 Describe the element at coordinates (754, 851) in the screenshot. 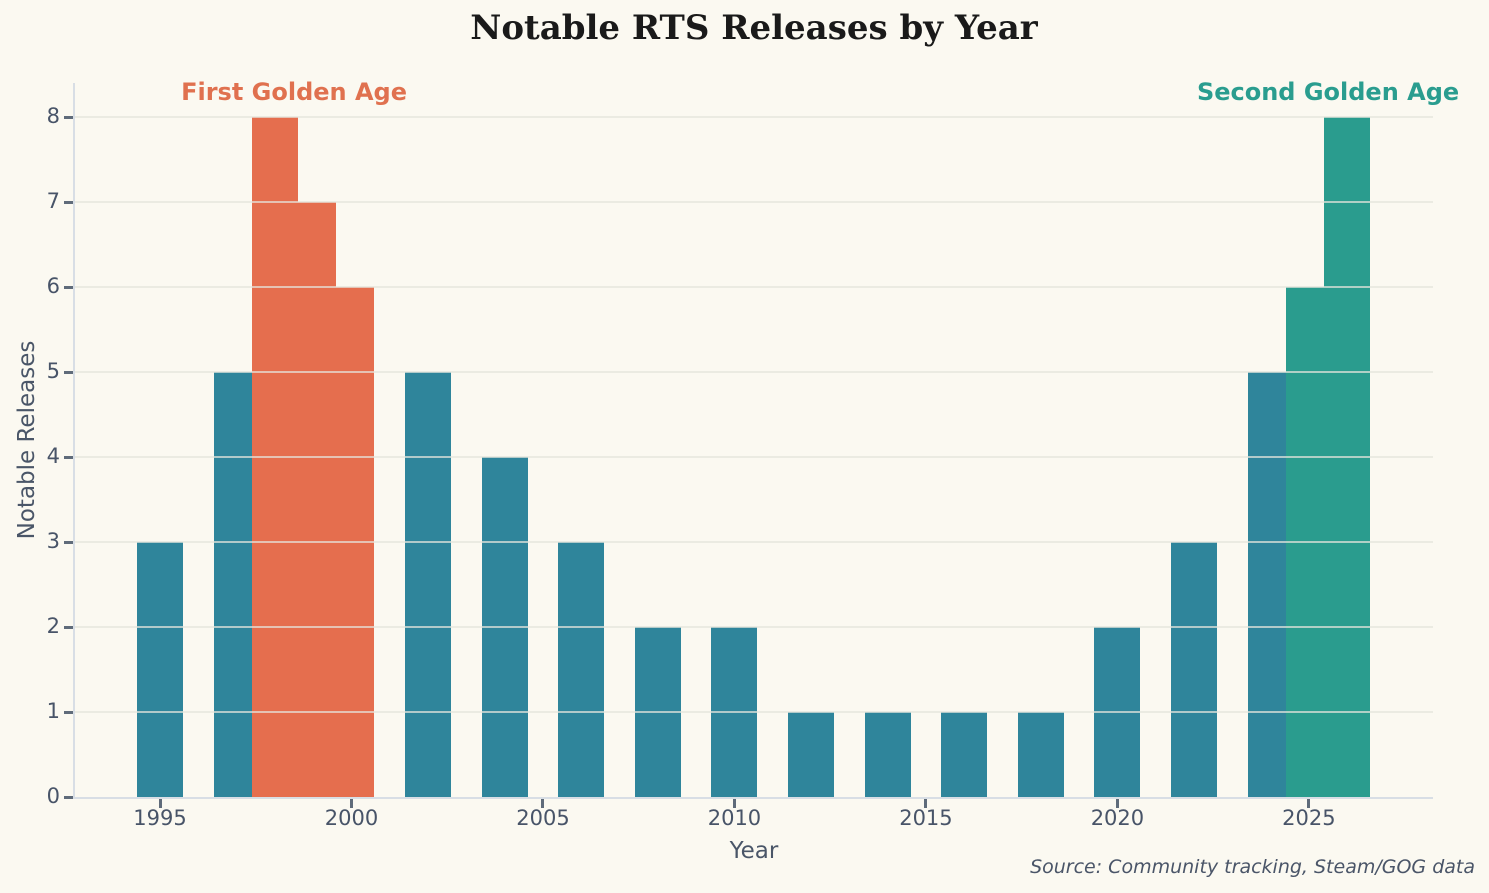

I see `x-axis-label: Year` at that location.